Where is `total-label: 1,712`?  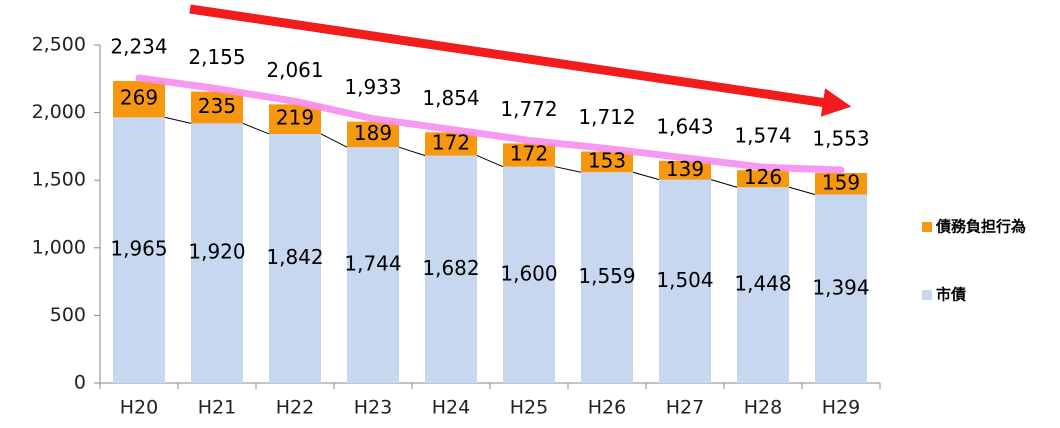 total-label: 1,712 is located at coordinates (606, 117).